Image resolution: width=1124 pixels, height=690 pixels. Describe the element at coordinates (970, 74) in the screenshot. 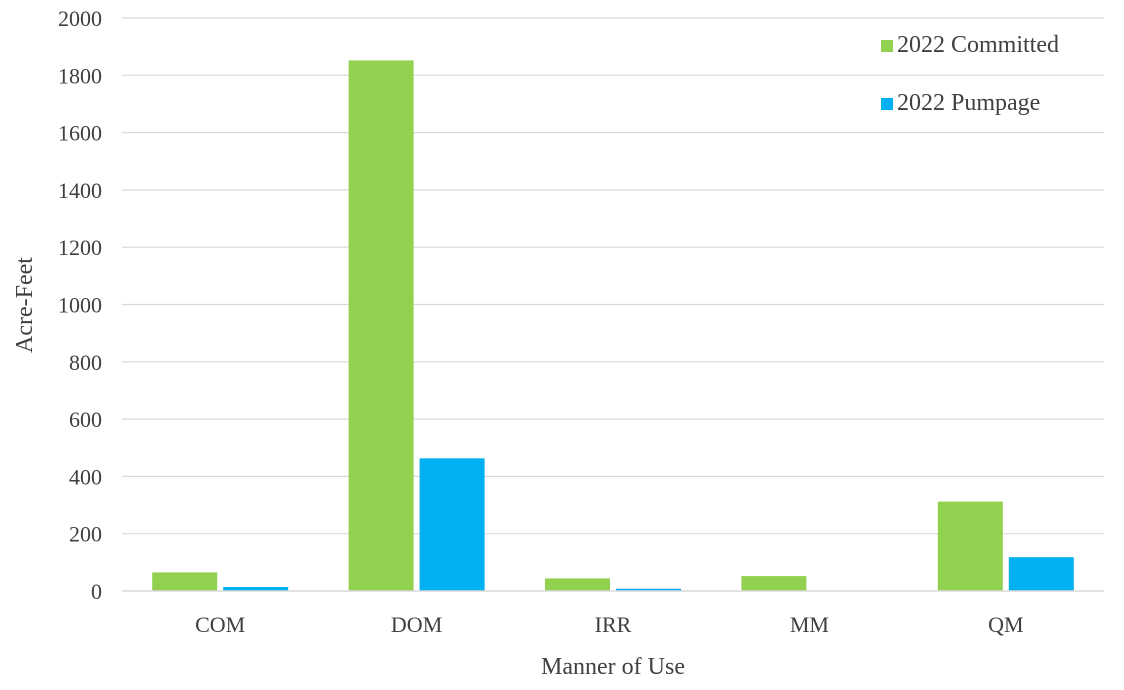

I see `legend: 2022 Committed 2022 Pumpage` at that location.